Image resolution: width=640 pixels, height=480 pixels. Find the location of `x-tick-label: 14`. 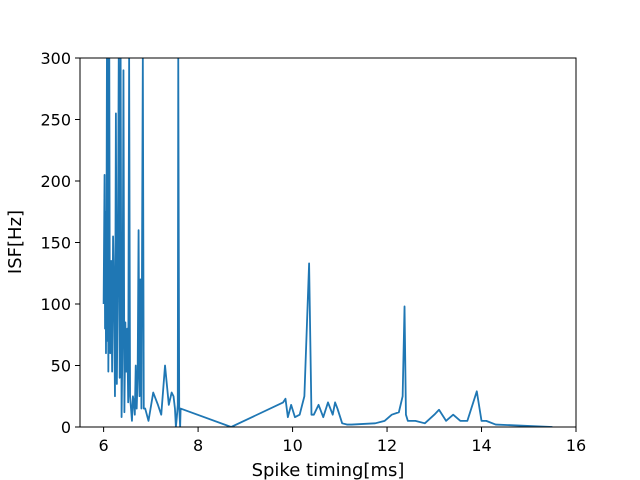

x-tick-label: 14 is located at coordinates (481, 445).